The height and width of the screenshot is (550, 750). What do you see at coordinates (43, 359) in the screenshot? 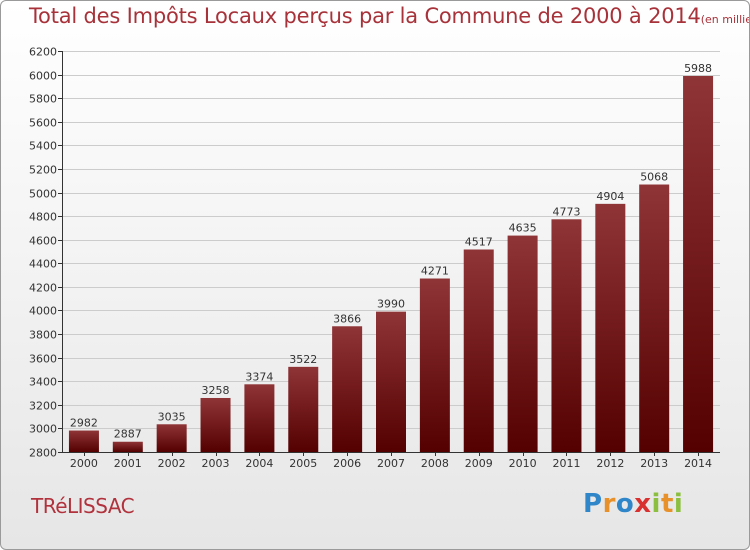
I see `y-tick-label: 3600` at bounding box center [43, 359].